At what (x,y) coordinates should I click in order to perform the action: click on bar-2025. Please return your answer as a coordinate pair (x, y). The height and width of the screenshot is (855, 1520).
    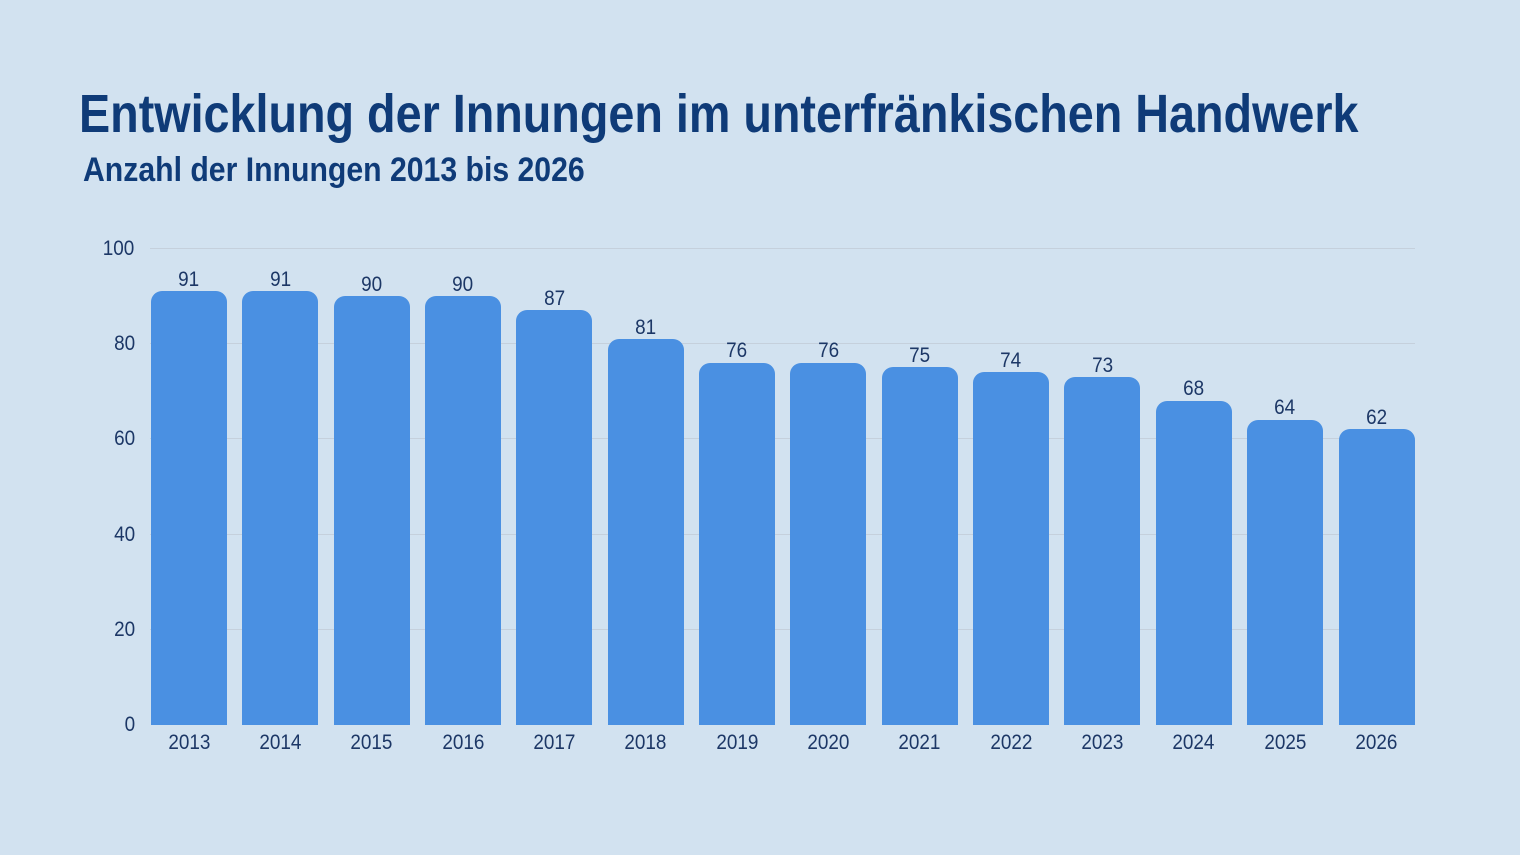
    Looking at the image, I should click on (1285, 572).